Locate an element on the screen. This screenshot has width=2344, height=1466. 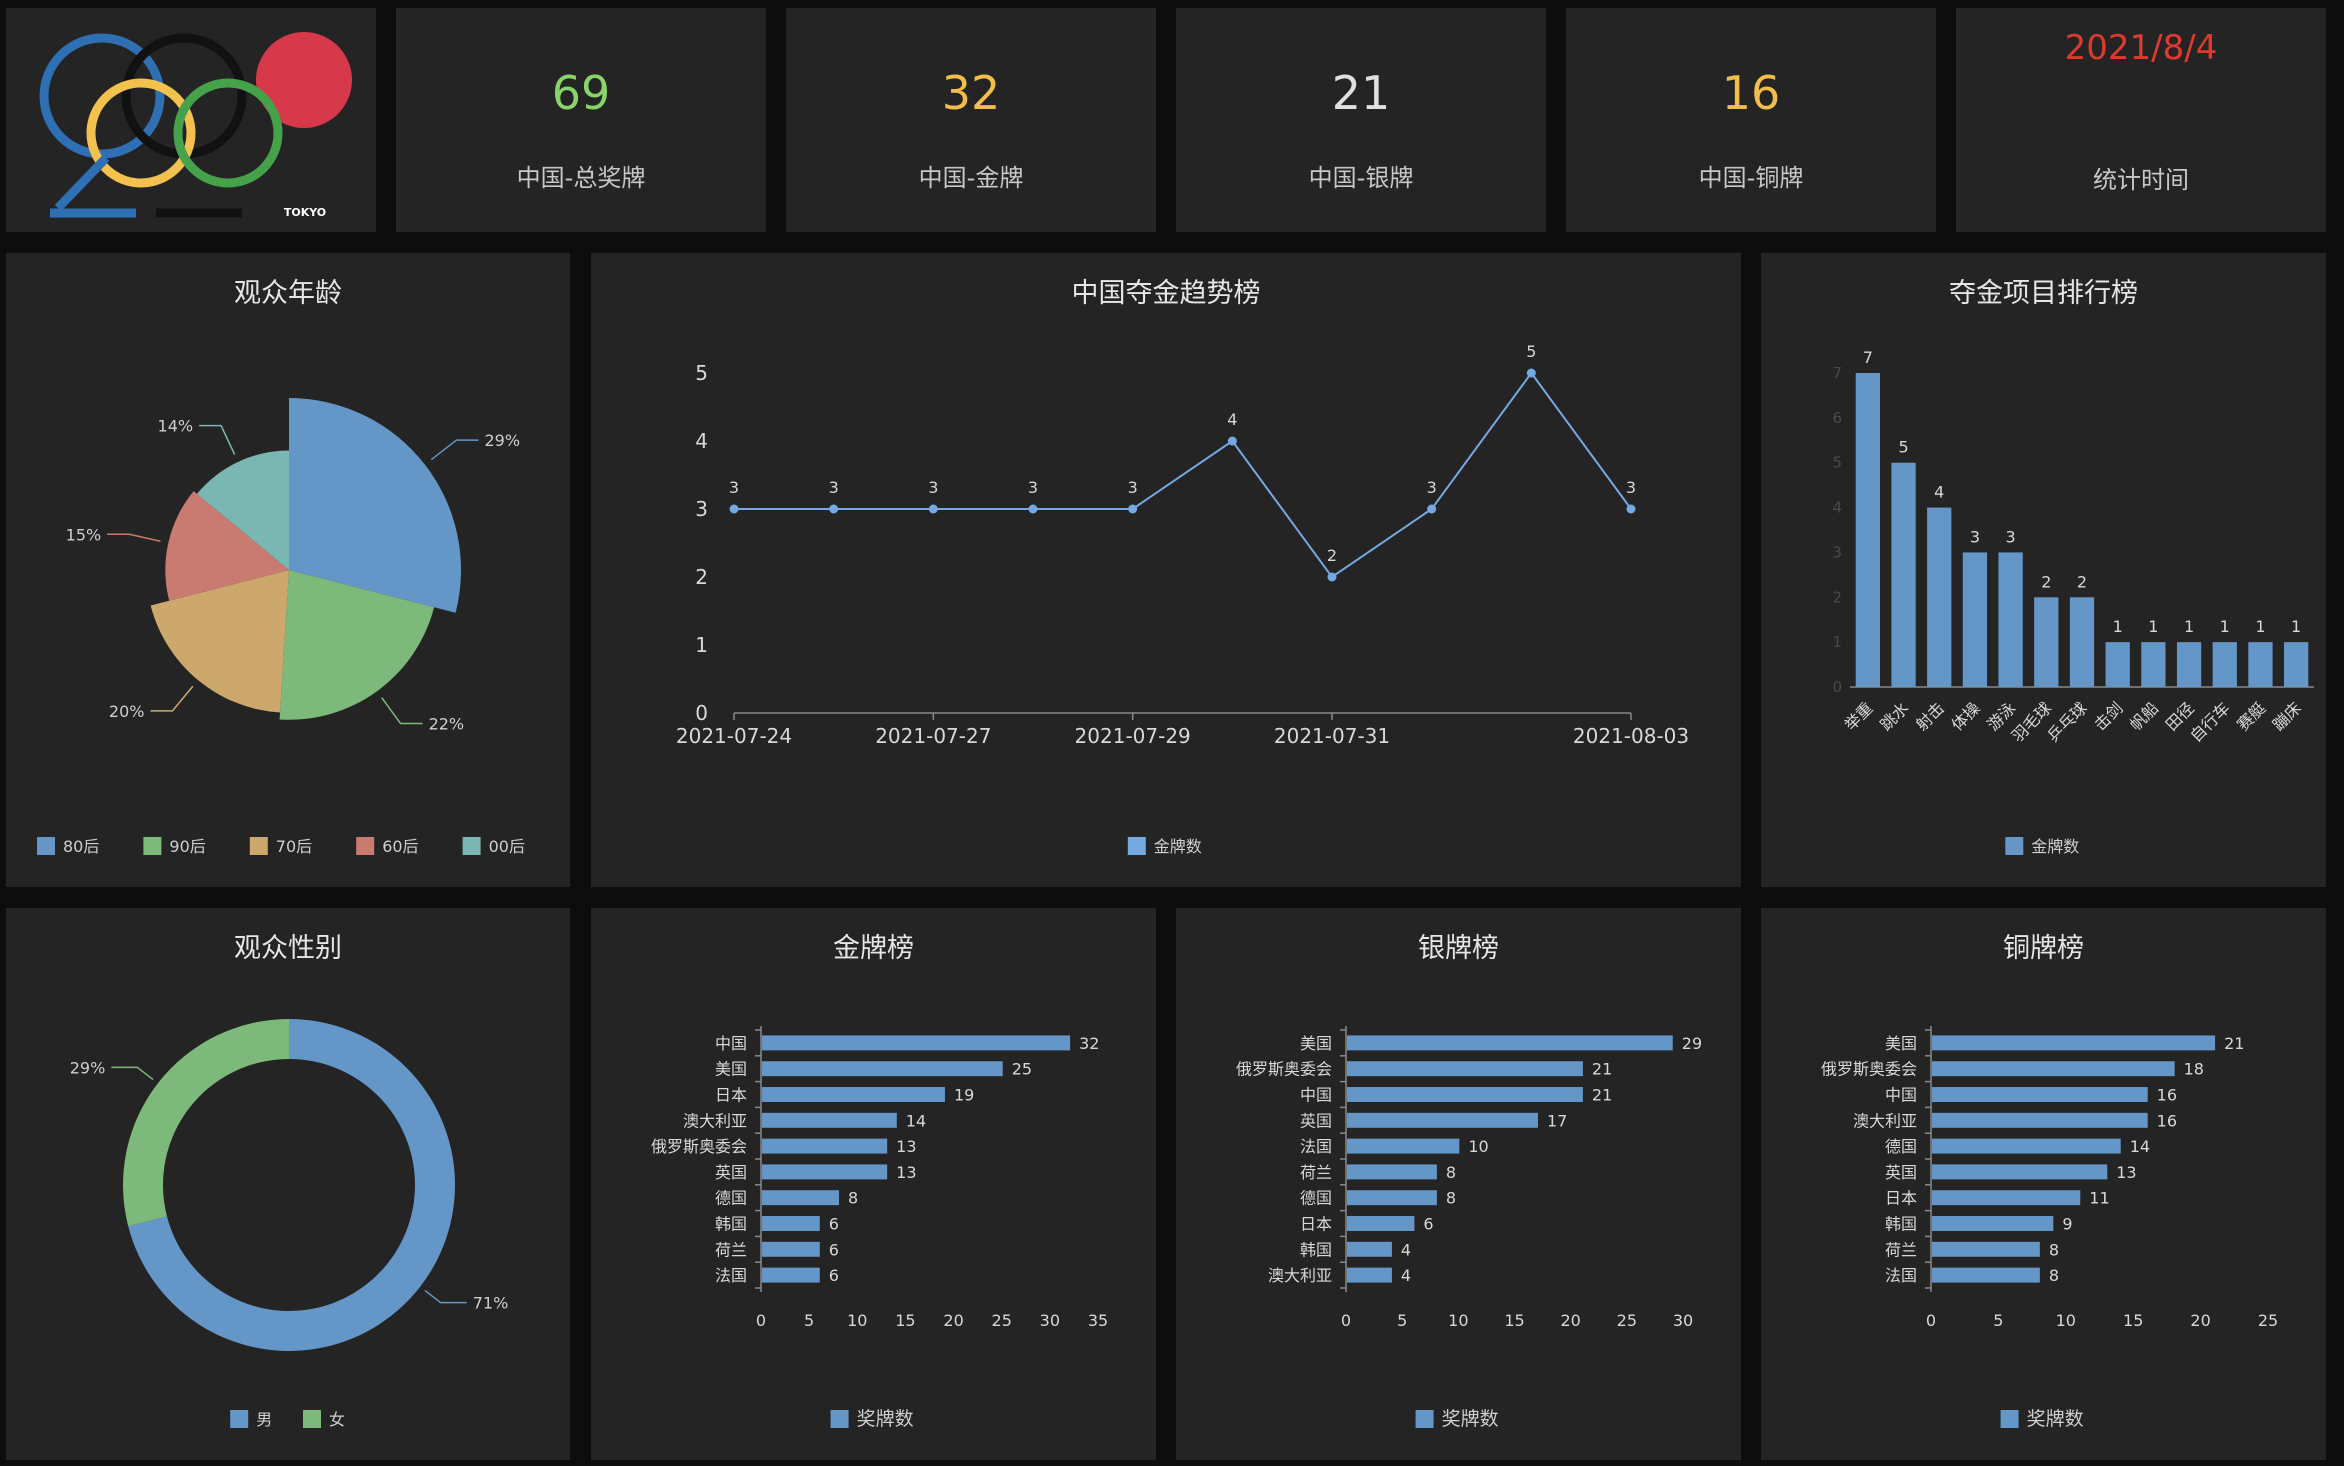
y-tick-label: 0 is located at coordinates (701, 713).